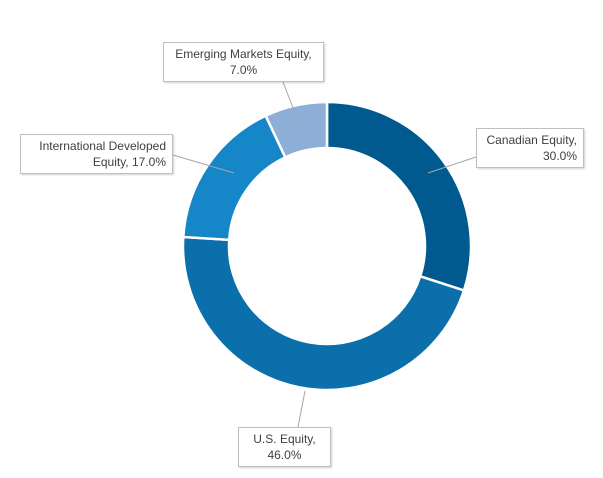 This screenshot has width=603, height=478. Describe the element at coordinates (290, 100) in the screenshot. I see `leader-line-em` at that location.